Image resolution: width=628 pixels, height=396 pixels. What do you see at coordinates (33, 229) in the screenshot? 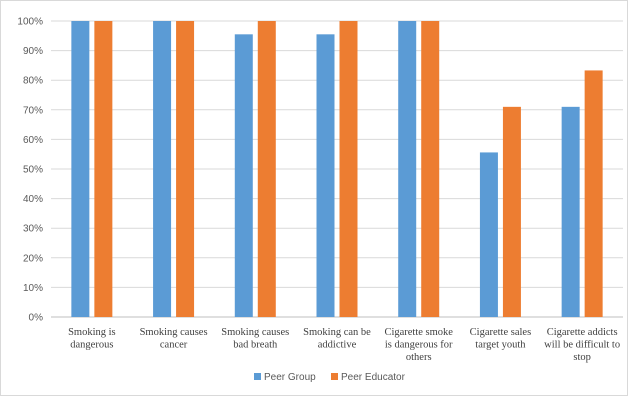
I see `y-tick-label: 30%` at bounding box center [33, 229].